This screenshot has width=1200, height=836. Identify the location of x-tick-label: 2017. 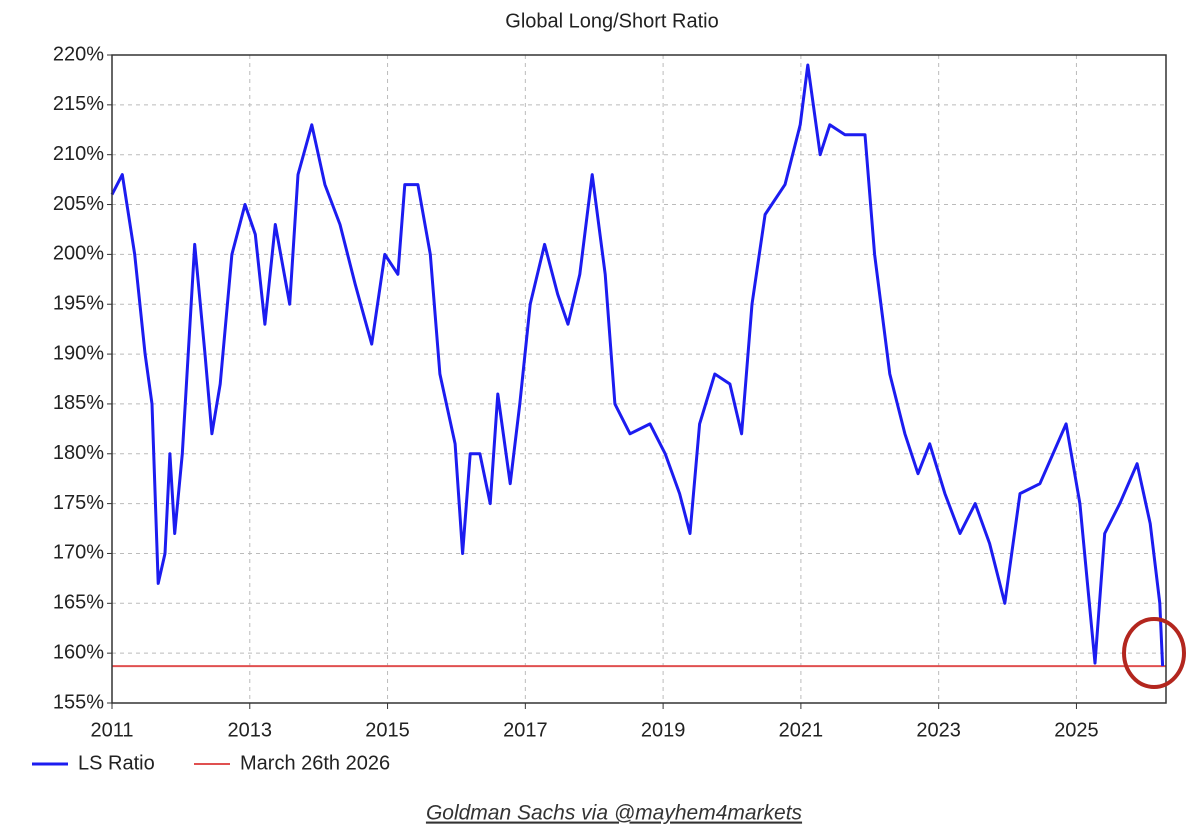
(525, 730).